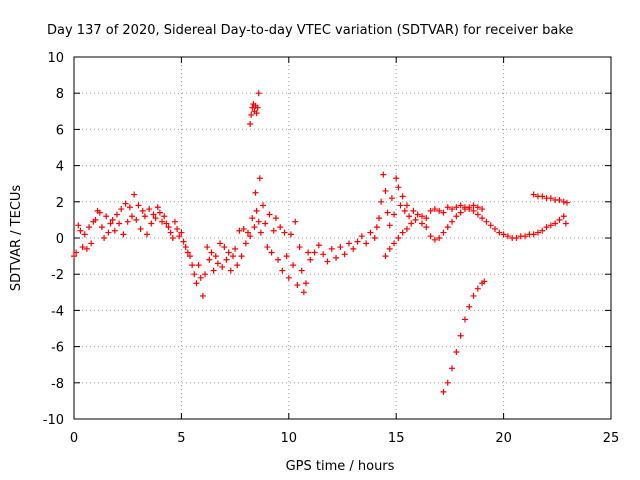 The image size is (640, 480). I want to click on y-tick-label: -2, so click(57, 275).